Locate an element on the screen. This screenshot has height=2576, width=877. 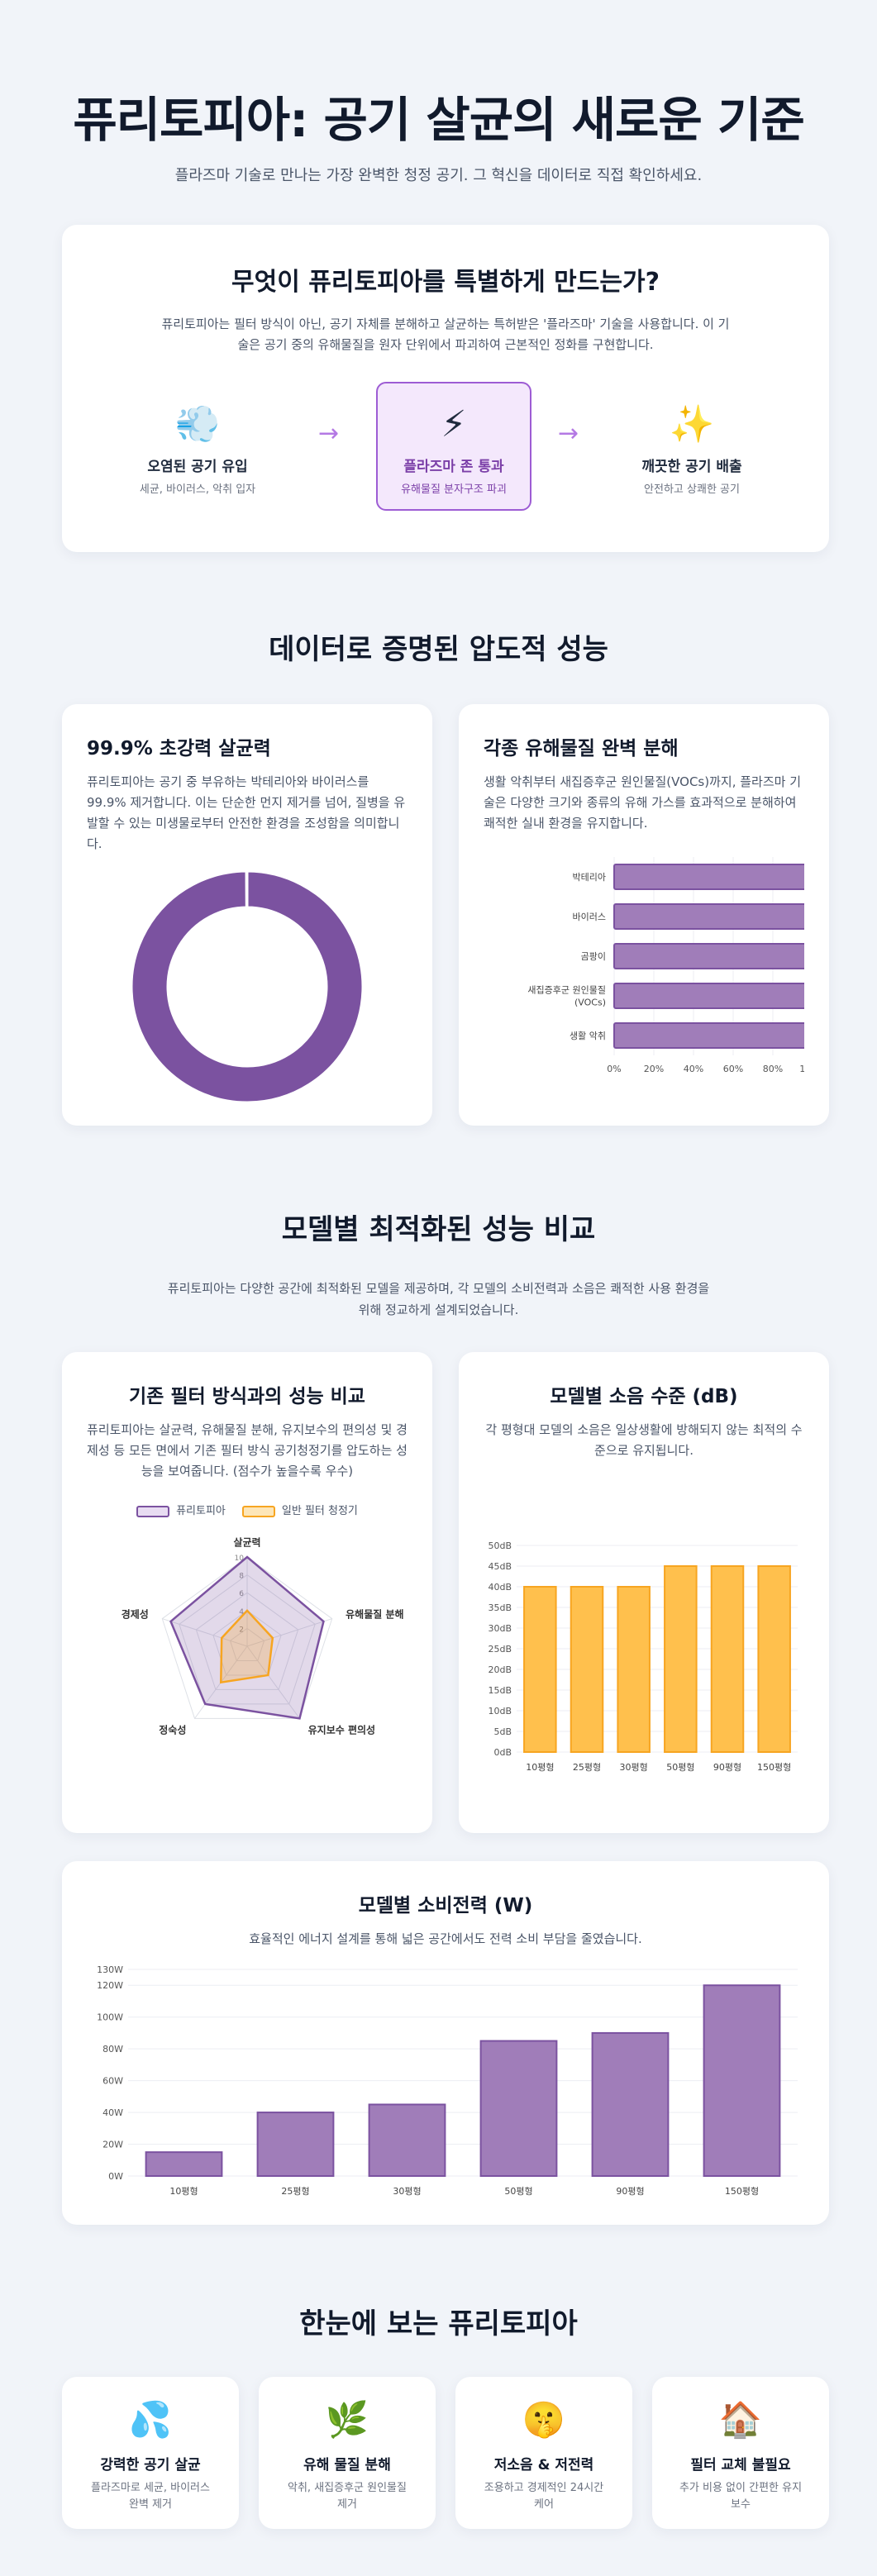
feature-card: 🏠 필터 교체 불필요 추가 비용 없이 간편한 유지보수 is located at coordinates (740, 2453).